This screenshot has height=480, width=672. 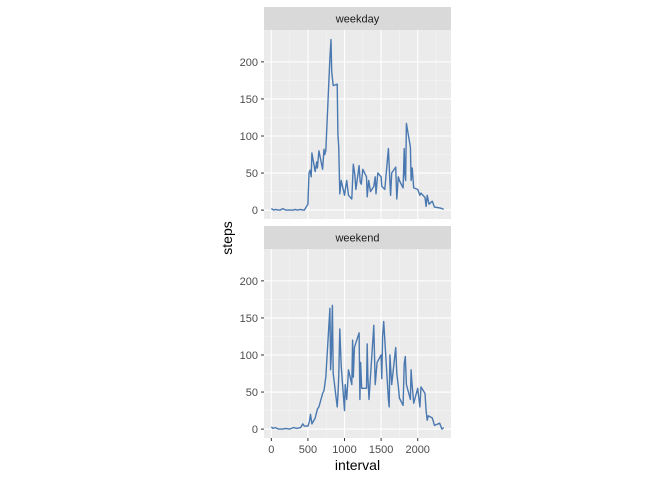 I want to click on facet-strip-label: weekday, so click(x=357, y=20).